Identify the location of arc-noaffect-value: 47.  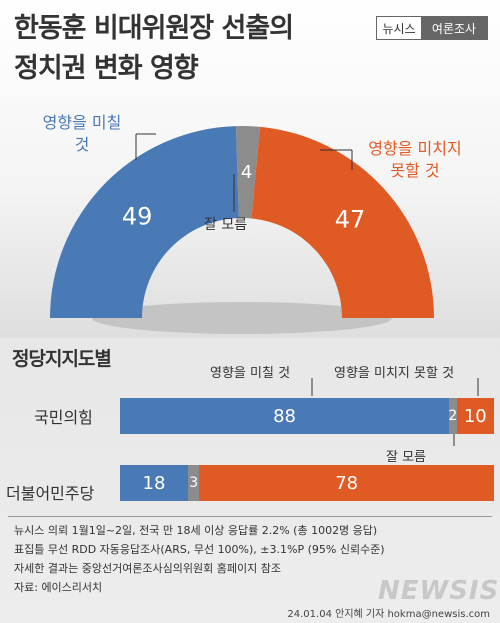
(350, 220).